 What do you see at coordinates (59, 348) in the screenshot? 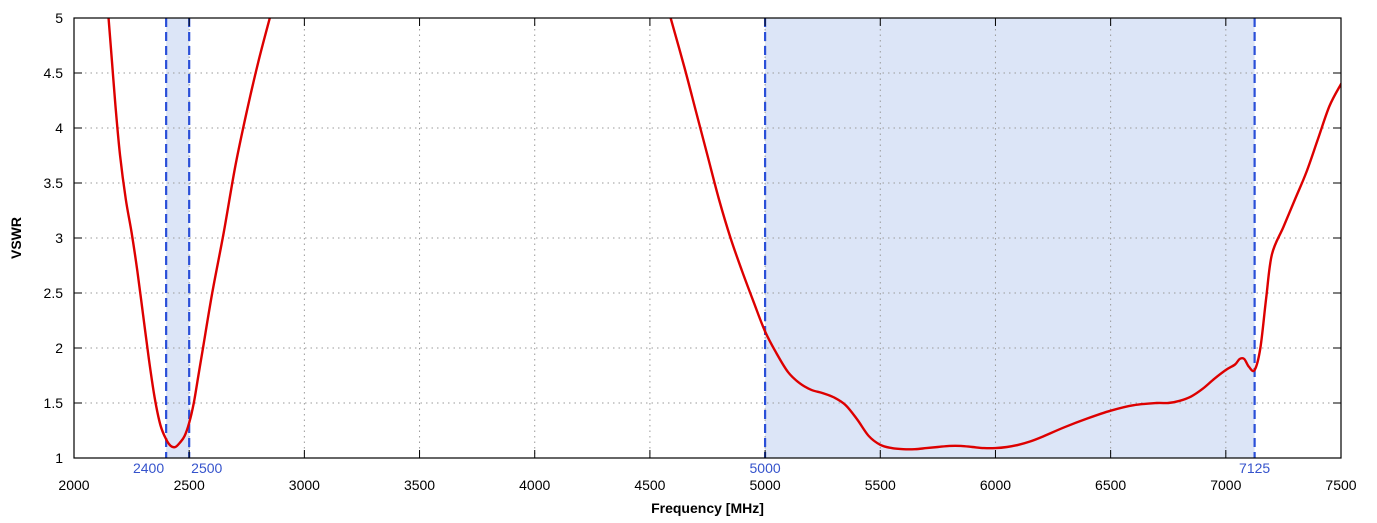
I see `y-tick-label: 2` at bounding box center [59, 348].